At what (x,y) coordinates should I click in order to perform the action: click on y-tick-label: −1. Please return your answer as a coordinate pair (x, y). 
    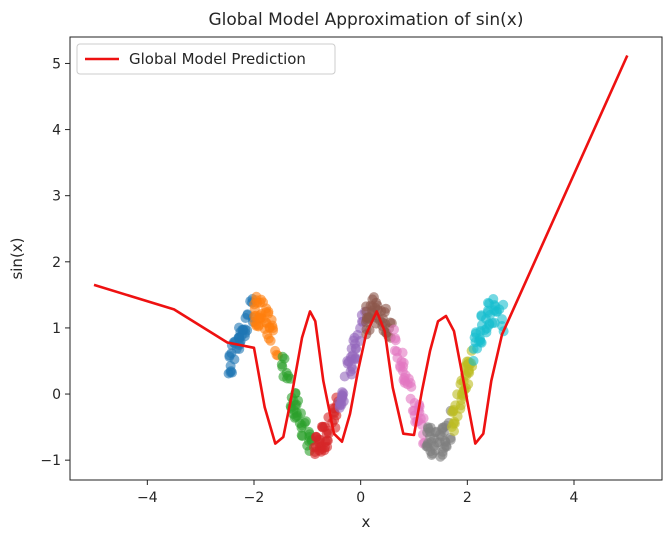
    Looking at the image, I should click on (50, 461).